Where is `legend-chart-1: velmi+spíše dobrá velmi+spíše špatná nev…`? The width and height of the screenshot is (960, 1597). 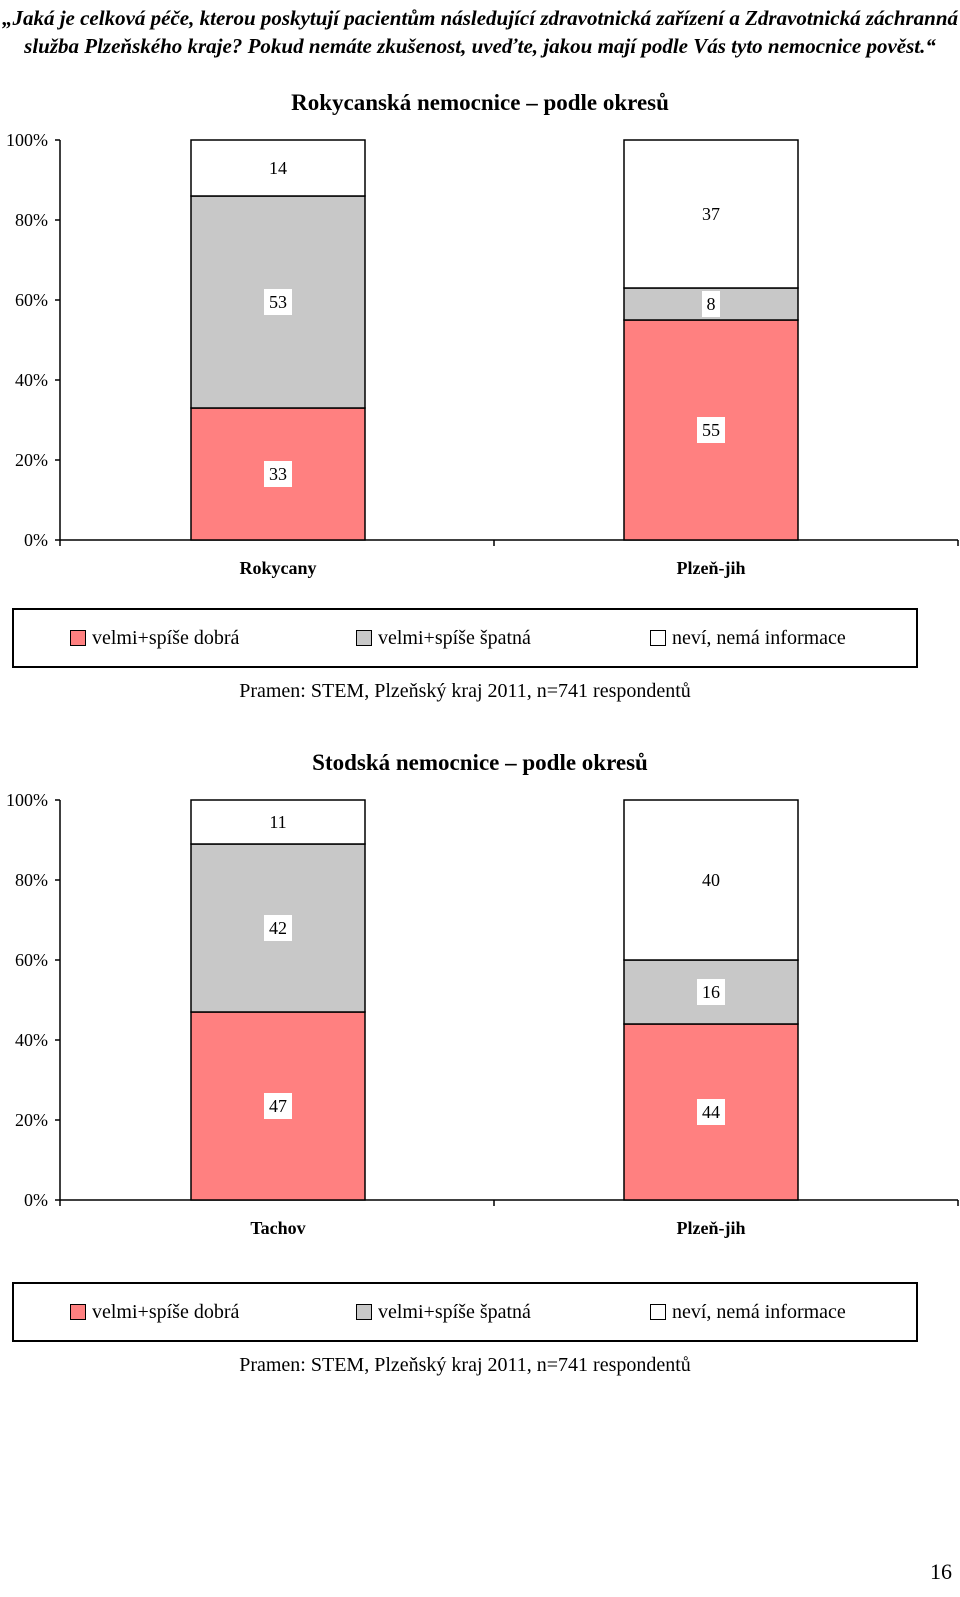 legend-chart-1: velmi+spíše dobrá velmi+spíše špatná nev… is located at coordinates (465, 638).